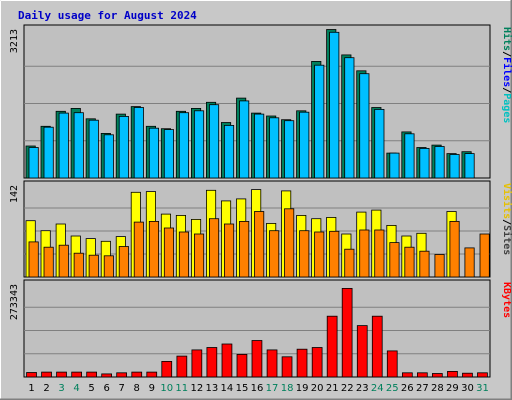 This screenshot has width=512, height=400. I want to click on legend-item-visits: Visits, so click(506, 201).